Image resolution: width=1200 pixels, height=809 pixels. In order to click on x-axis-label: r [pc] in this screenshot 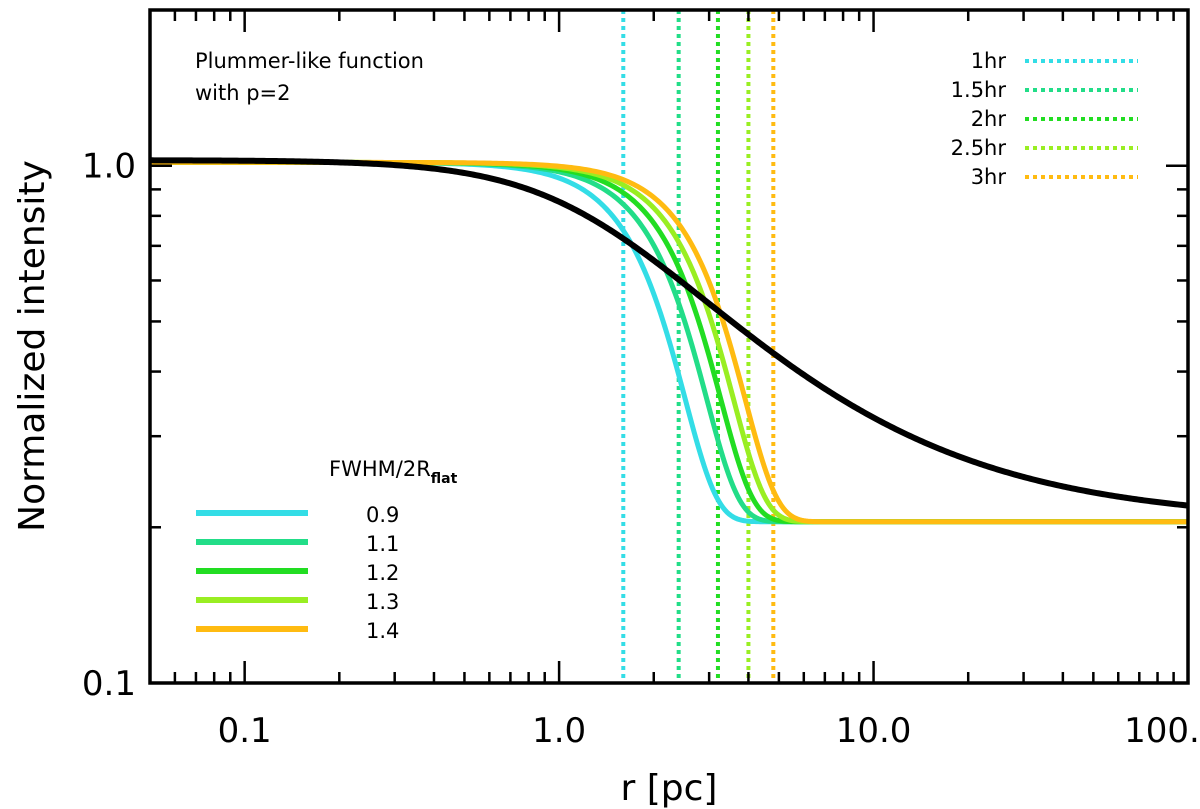, I will do `click(669, 788)`.